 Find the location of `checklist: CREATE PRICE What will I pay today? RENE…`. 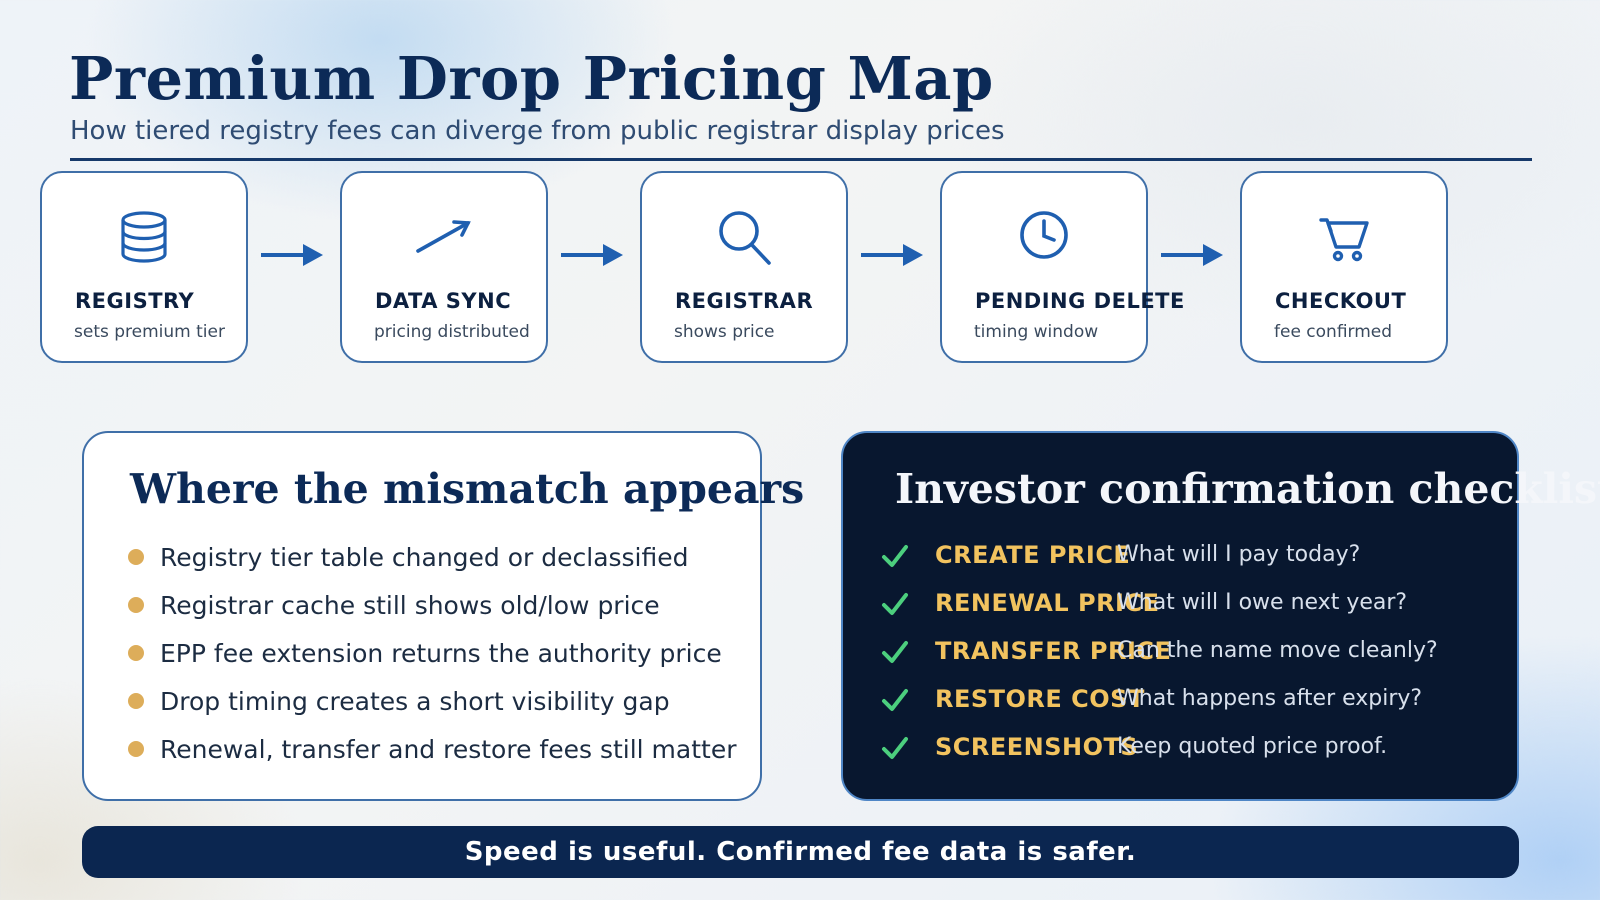

checklist: CREATE PRICE What will I pay today? RENE… is located at coordinates (1191, 652).